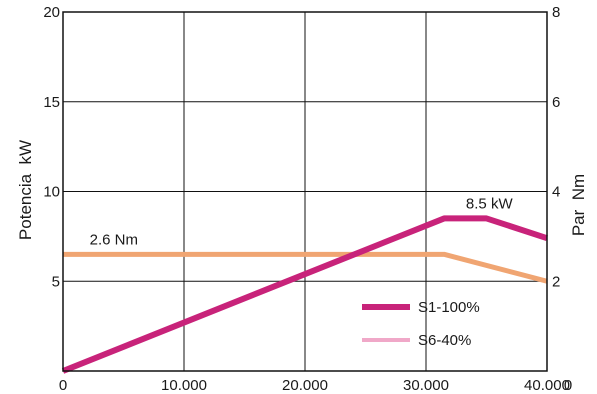 The image size is (597, 394). I want to click on x-tick-label: 30.000, so click(426, 385).